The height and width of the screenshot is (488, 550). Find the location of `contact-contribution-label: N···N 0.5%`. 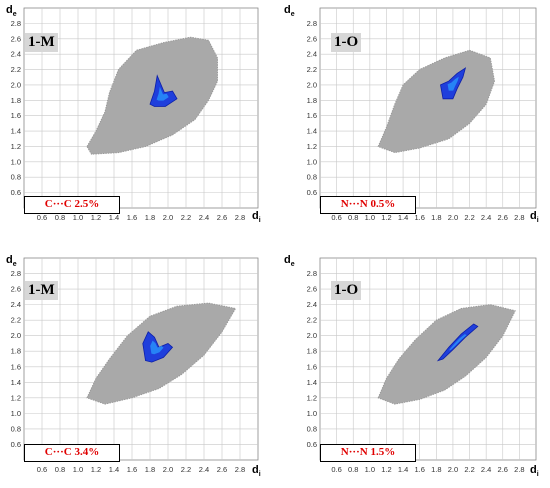

contact-contribution-label: N···N 0.5% is located at coordinates (368, 205).